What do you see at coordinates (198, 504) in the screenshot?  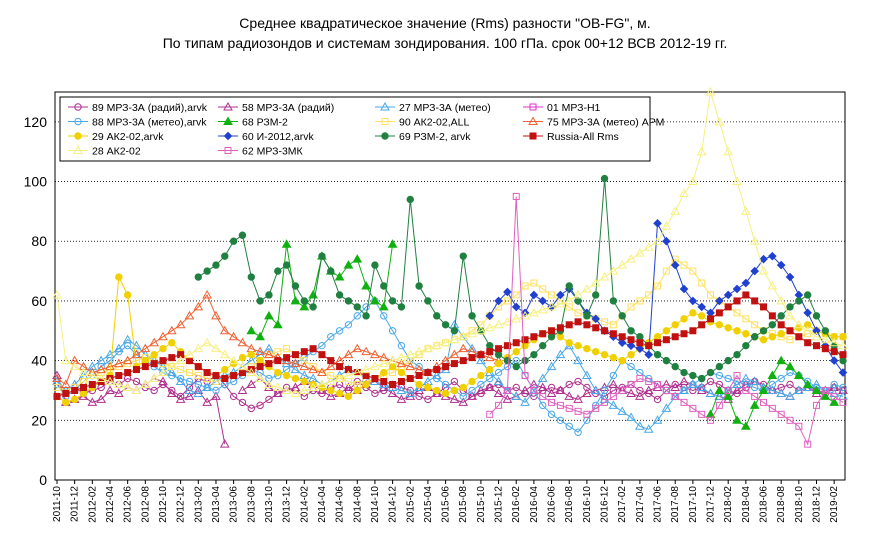 I see `x-tick-label: 2013-02` at bounding box center [198, 504].